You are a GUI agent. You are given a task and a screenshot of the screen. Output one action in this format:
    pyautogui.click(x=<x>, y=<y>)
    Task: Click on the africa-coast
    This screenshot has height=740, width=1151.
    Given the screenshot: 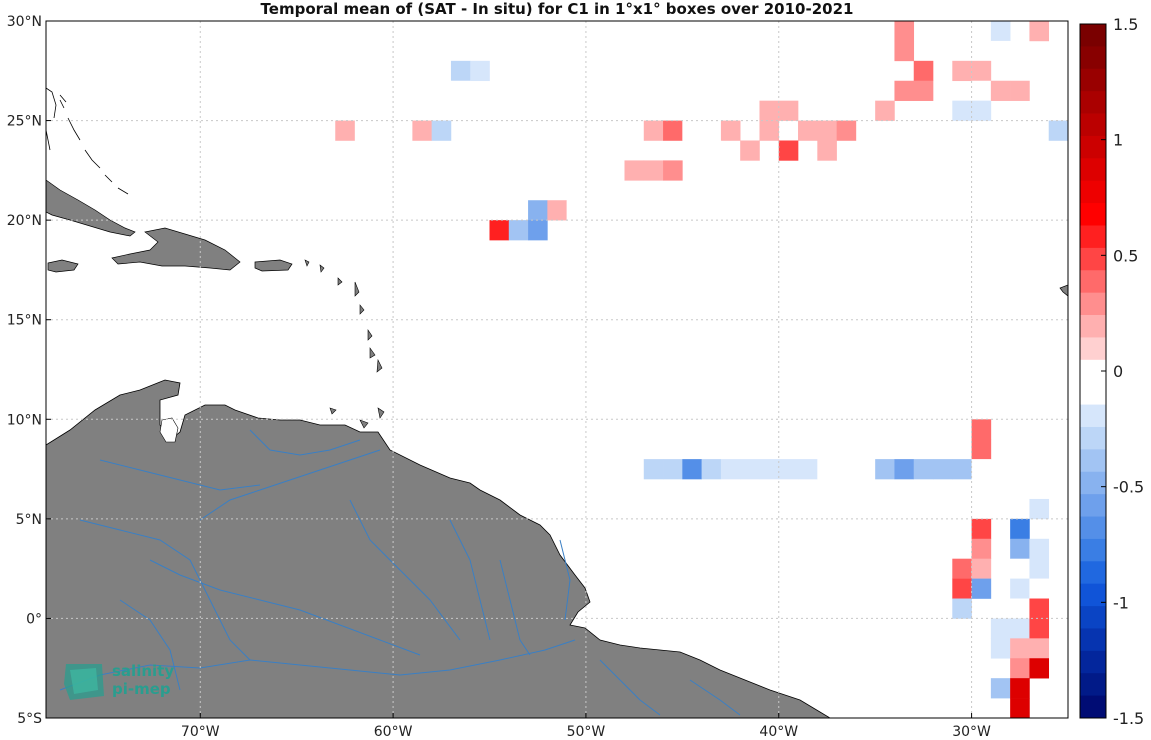 What is the action you would take?
    pyautogui.click(x=1063, y=290)
    